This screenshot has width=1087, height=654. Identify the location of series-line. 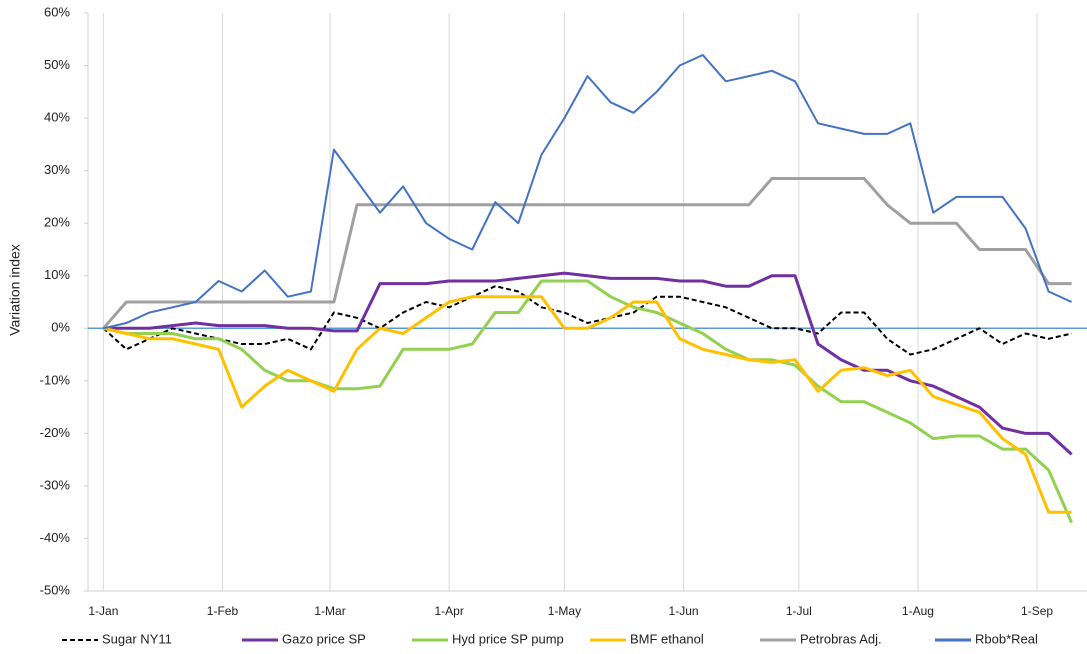
(587, 320).